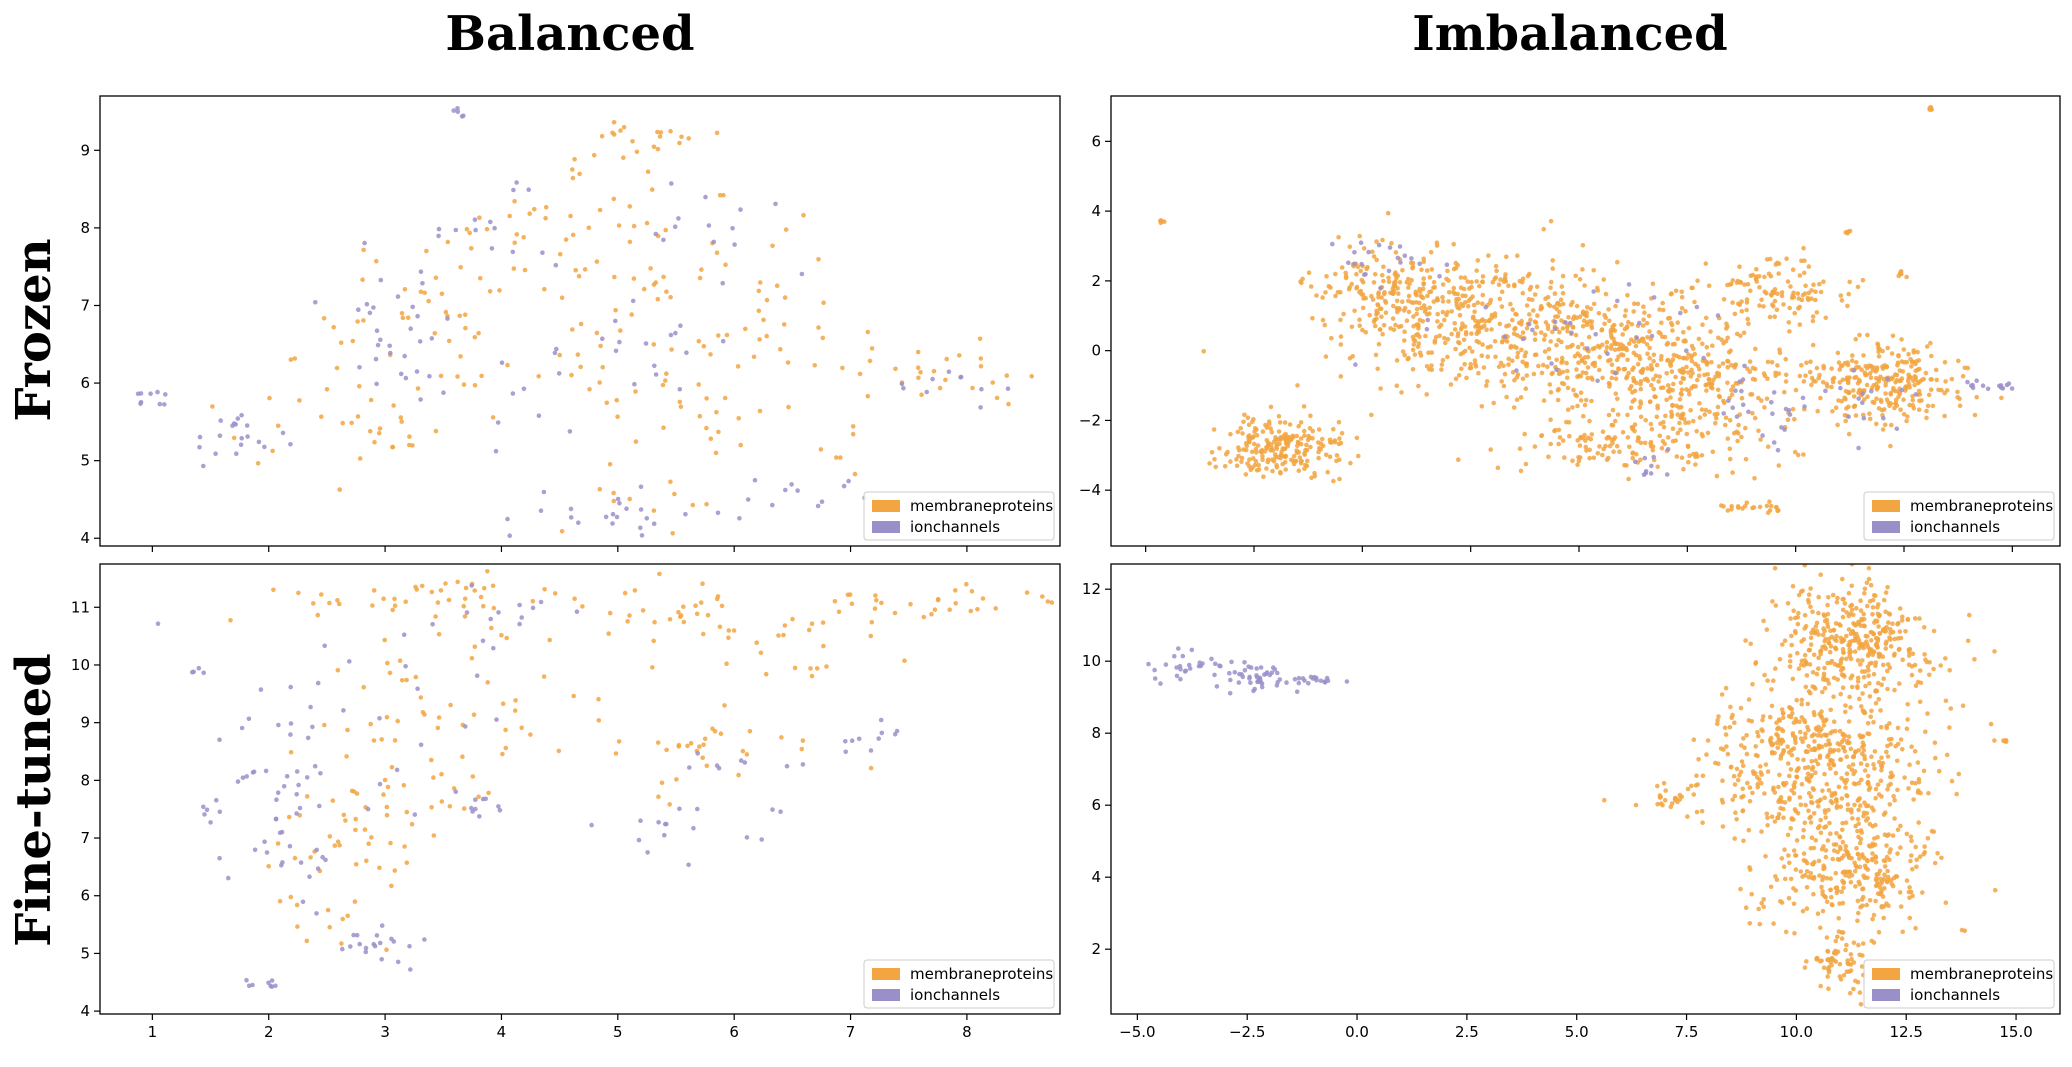  Describe the element at coordinates (85, 150) in the screenshot. I see `y-tick-label: 9` at that location.